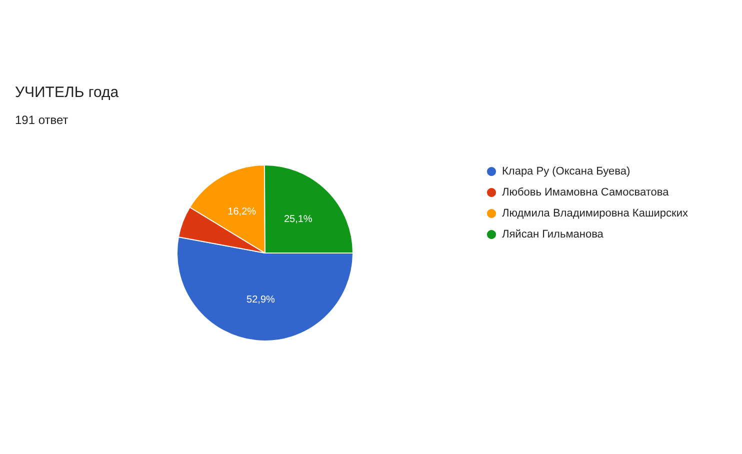 This screenshot has width=742, height=454. I want to click on text: 191 ответ, so click(42, 120).